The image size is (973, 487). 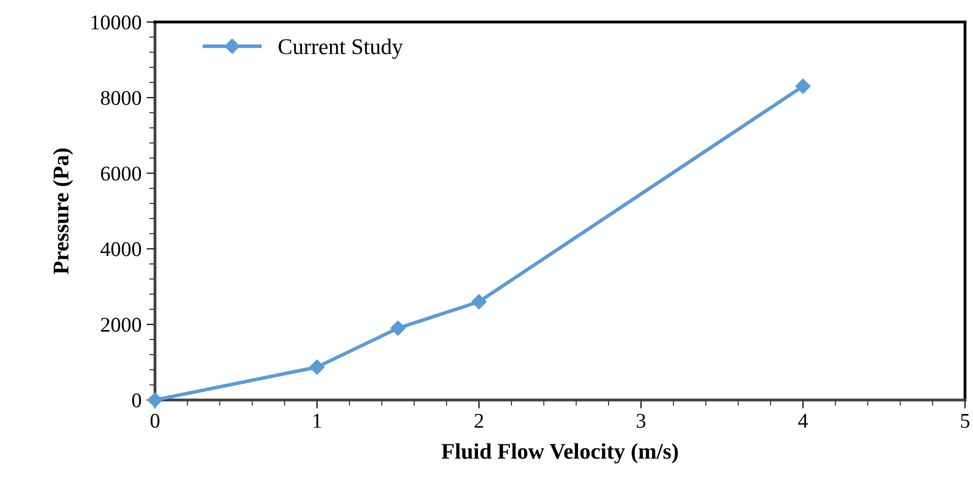 What do you see at coordinates (121, 173) in the screenshot?
I see `y-tick-label: 6000` at bounding box center [121, 173].